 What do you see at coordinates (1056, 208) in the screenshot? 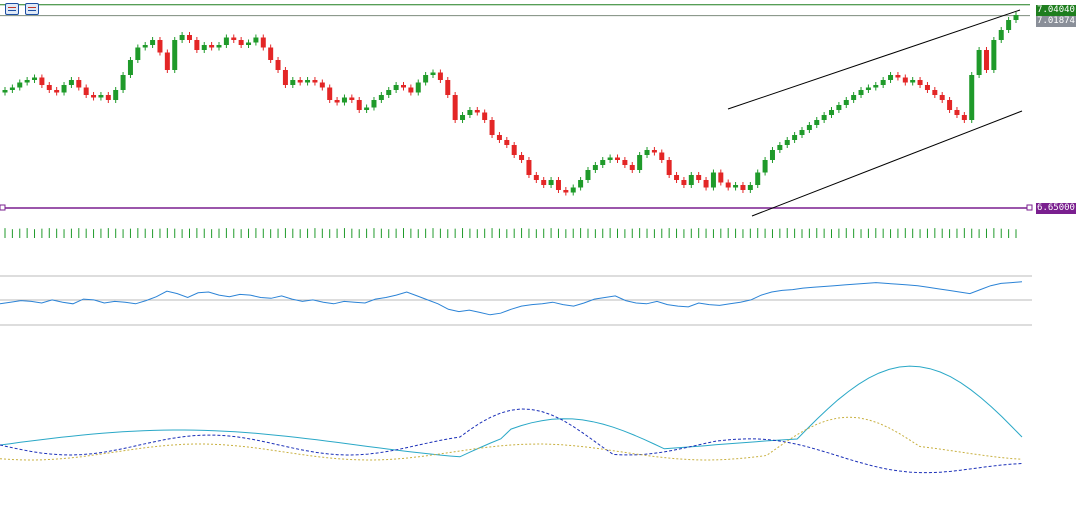
I see `support-price-label: 6.65000` at bounding box center [1056, 208].